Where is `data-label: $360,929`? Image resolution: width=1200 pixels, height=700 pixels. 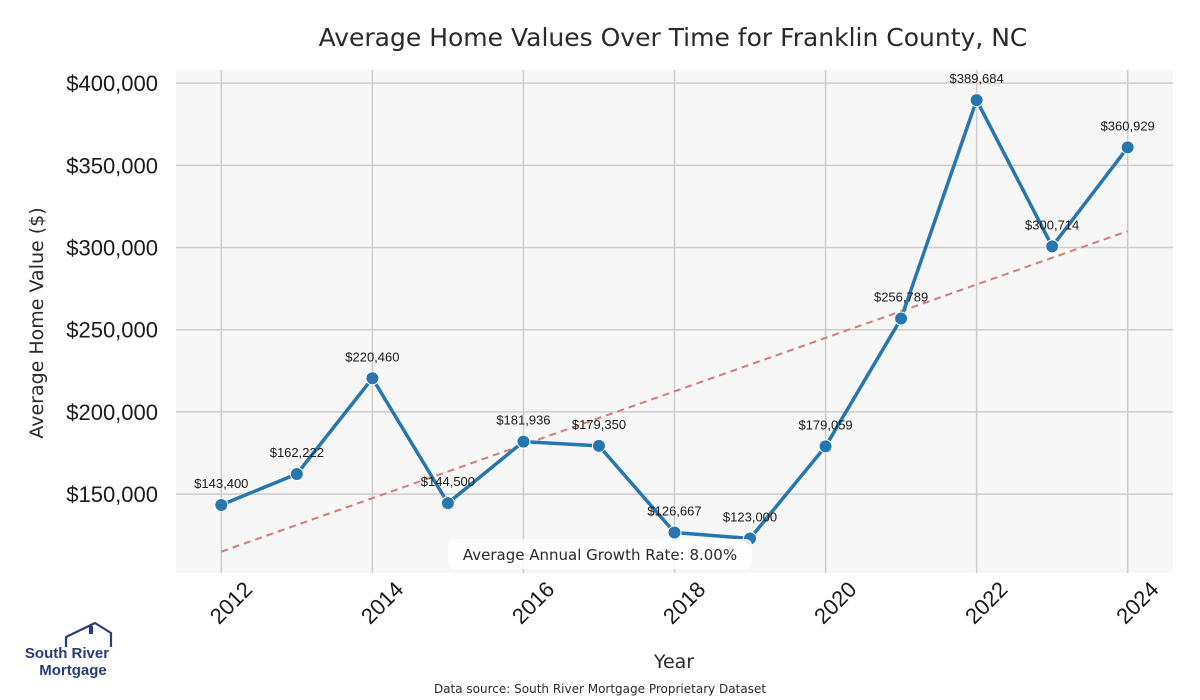
data-label: $360,929 is located at coordinates (1128, 125).